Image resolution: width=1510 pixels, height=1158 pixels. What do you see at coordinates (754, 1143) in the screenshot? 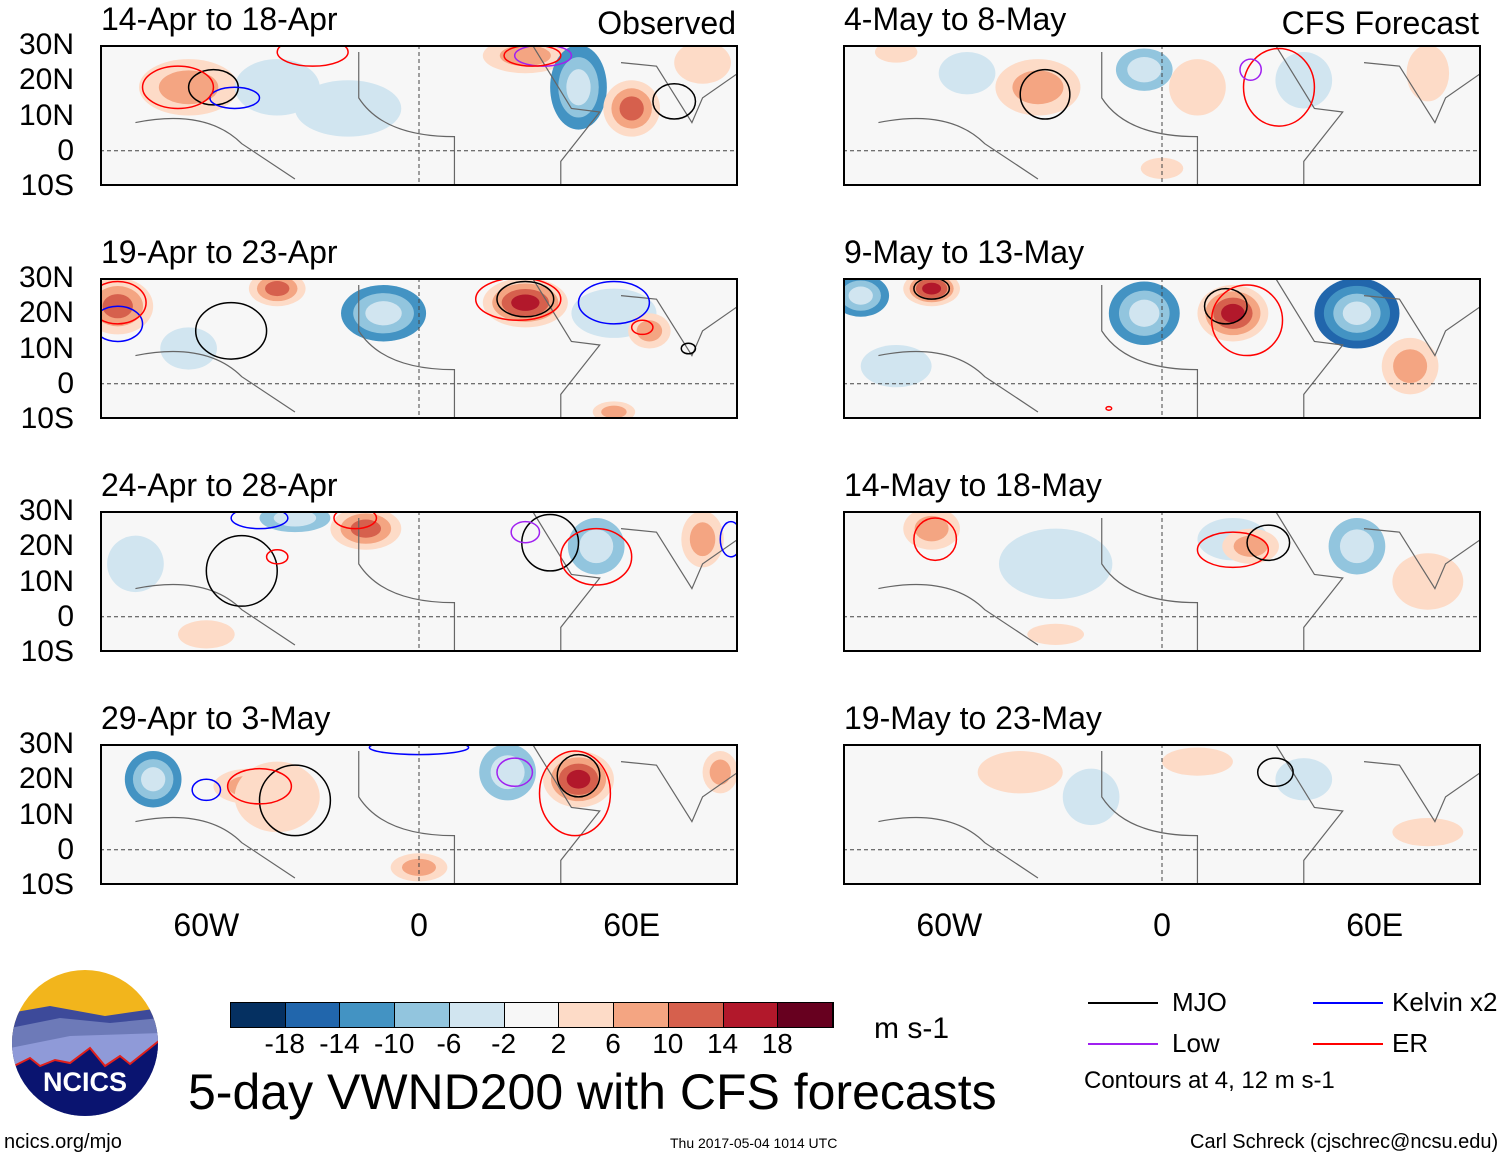
I see `footer-timestamp: Thu 2017-05-04 1014 UTC` at bounding box center [754, 1143].